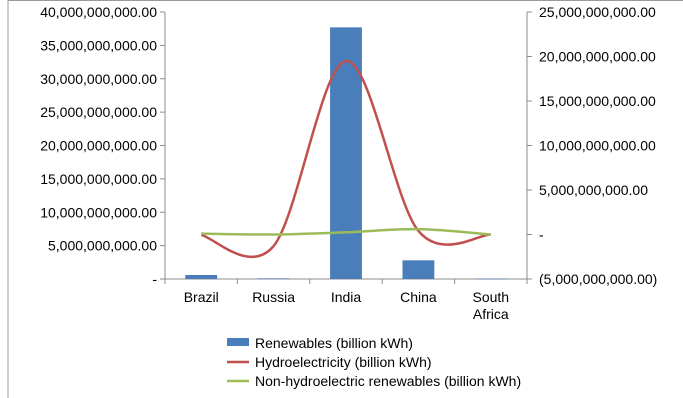 This screenshot has height=398, width=683. Describe the element at coordinates (597, 12) in the screenshot. I see `right-tick-label: 25,000,000,000.00` at that location.